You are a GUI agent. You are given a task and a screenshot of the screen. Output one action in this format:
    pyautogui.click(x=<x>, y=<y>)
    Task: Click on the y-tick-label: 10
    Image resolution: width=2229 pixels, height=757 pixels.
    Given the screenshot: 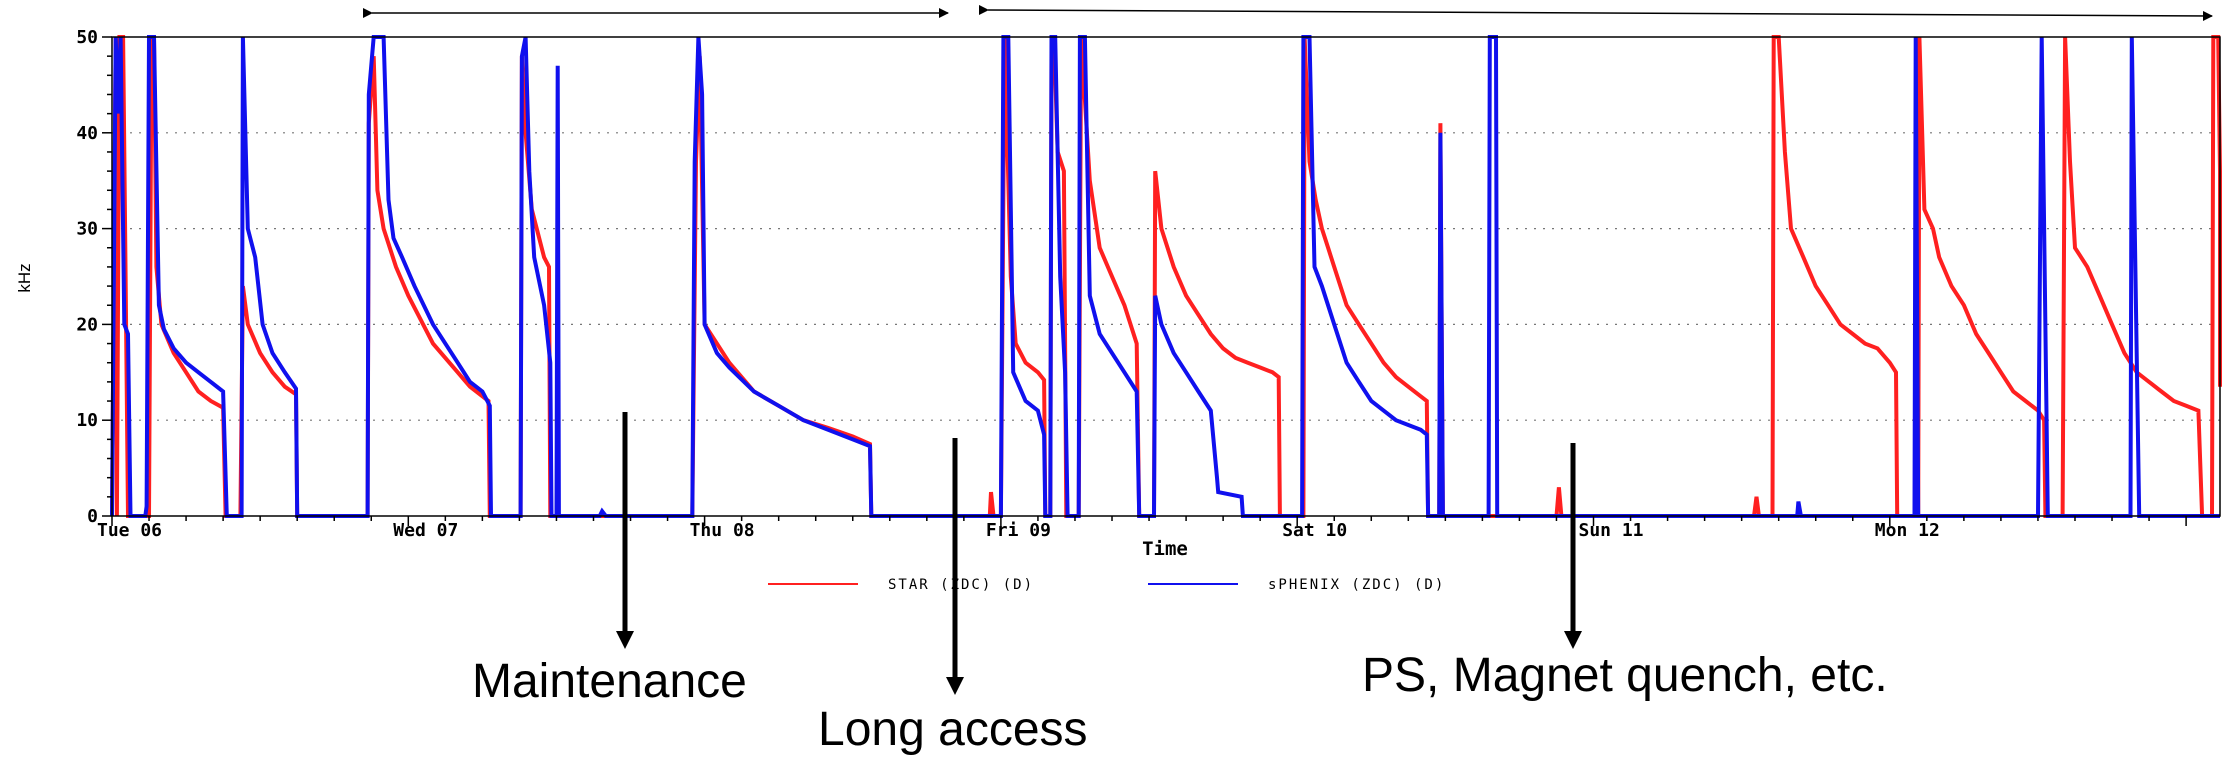 What is the action you would take?
    pyautogui.click(x=87, y=420)
    